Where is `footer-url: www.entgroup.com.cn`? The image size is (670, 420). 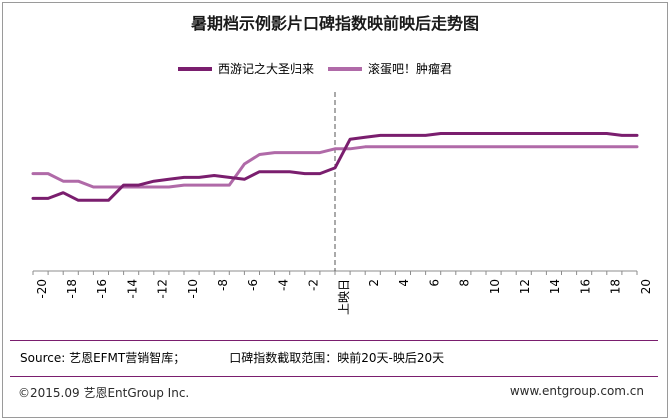 footer-url: www.entgroup.com.cn is located at coordinates (576, 391).